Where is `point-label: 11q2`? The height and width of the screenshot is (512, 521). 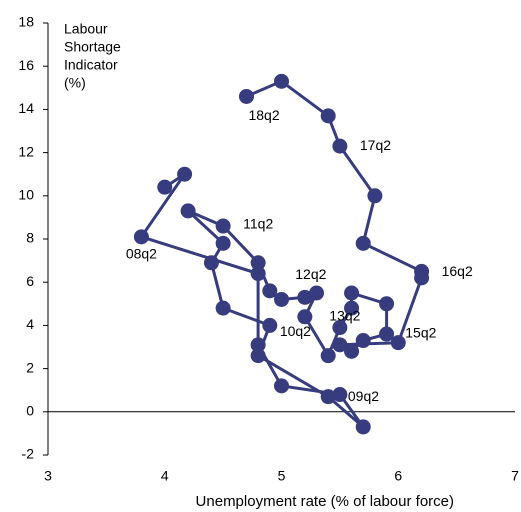 point-label: 11q2 is located at coordinates (258, 224).